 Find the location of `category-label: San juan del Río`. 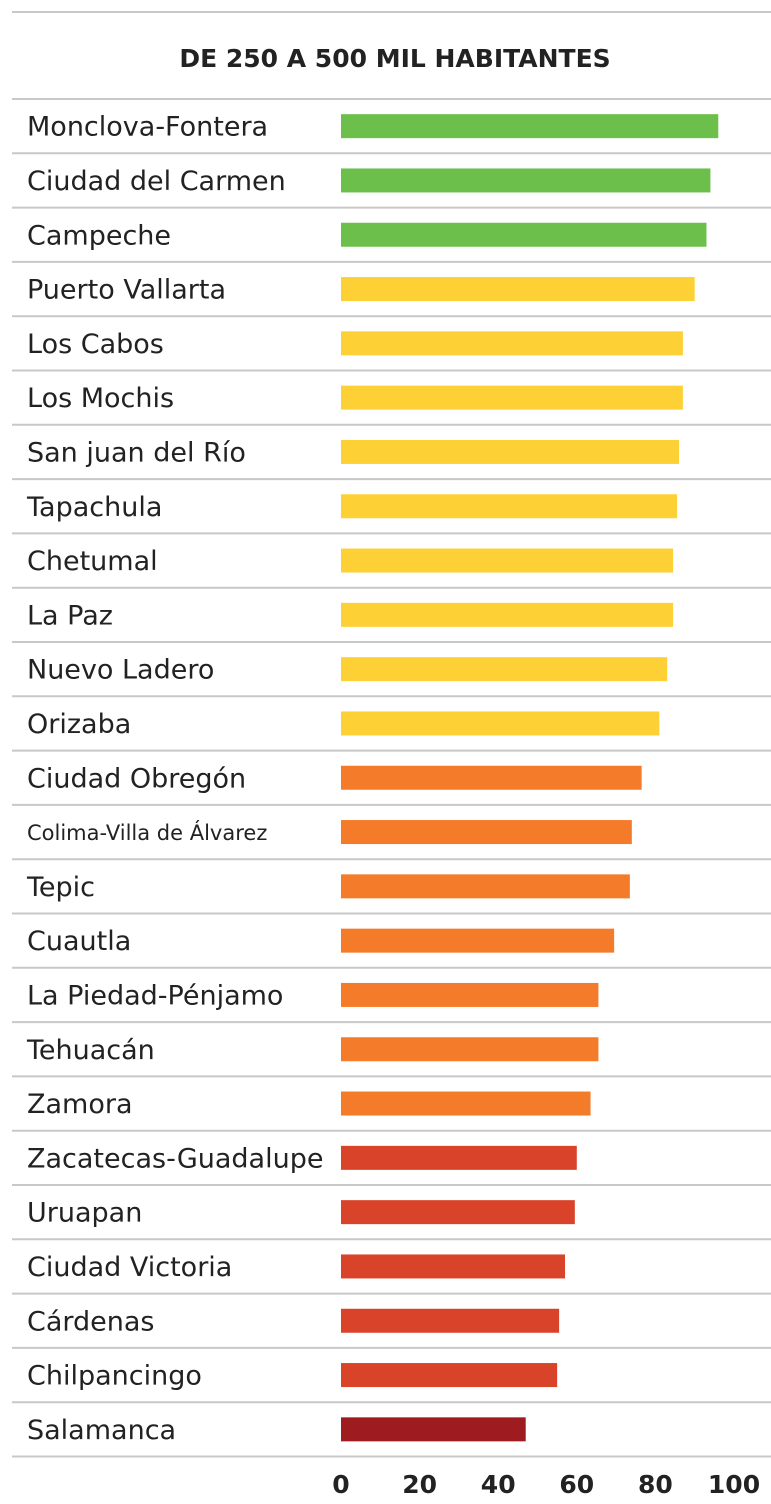

category-label: San juan del Río is located at coordinates (136, 452).